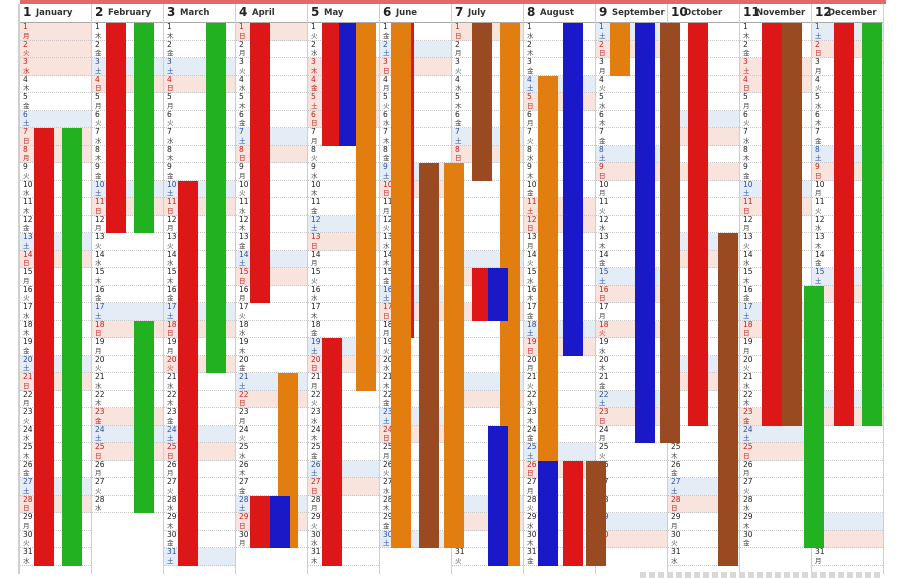  I want to click on day-row: 20 土, so click(703, 364).